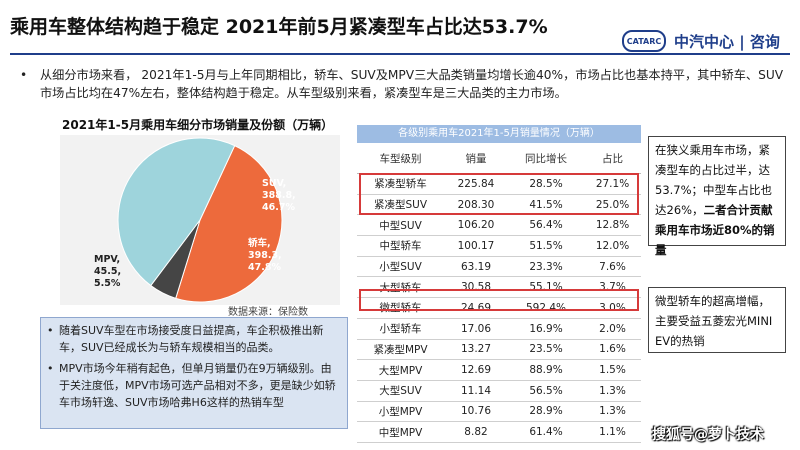 This screenshot has width=800, height=450. What do you see at coordinates (107, 259) in the screenshot?
I see `pie-label-mpv: MPV,` at bounding box center [107, 259].